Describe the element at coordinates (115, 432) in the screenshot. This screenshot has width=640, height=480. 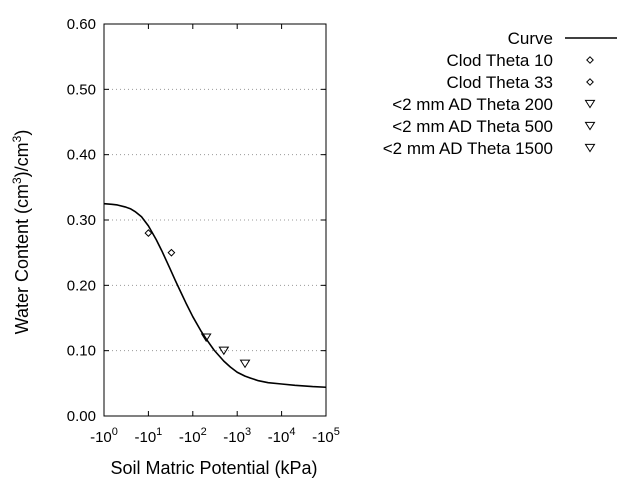
I see `x-tick-exponent: 0` at that location.